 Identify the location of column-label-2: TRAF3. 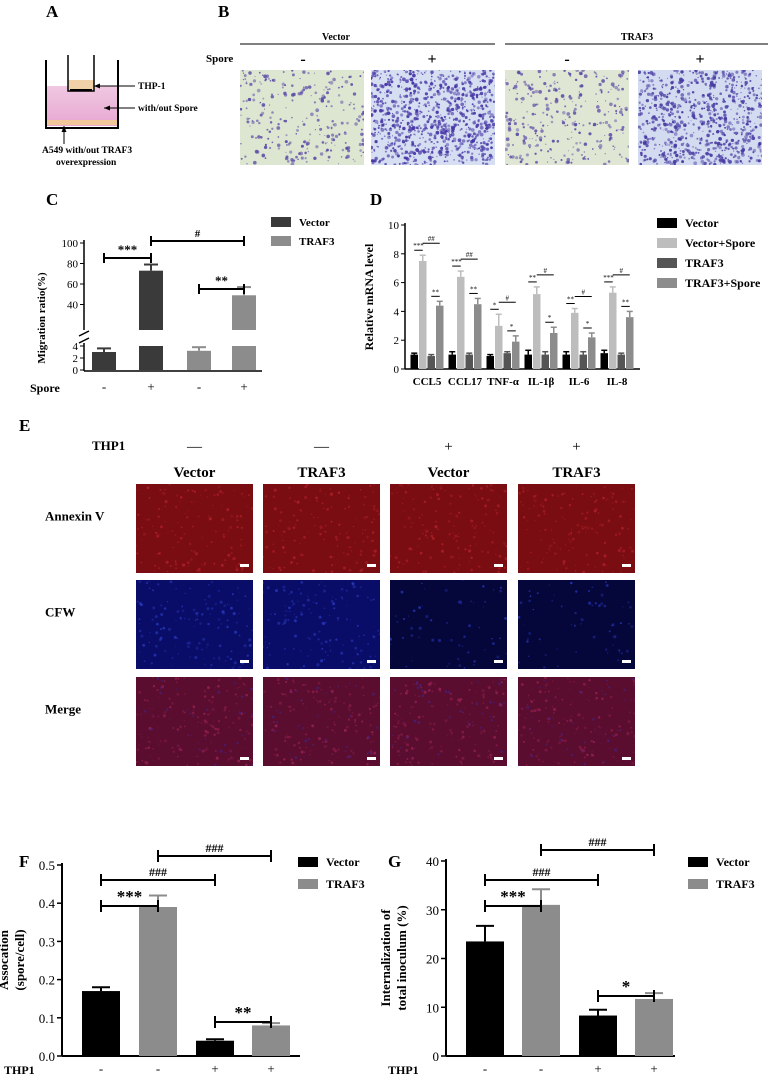
(321, 473).